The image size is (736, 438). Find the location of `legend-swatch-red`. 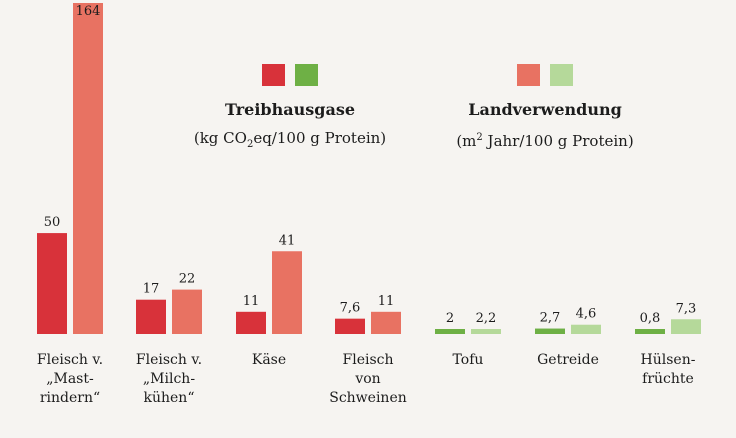

legend-swatch-red is located at coordinates (273, 75).